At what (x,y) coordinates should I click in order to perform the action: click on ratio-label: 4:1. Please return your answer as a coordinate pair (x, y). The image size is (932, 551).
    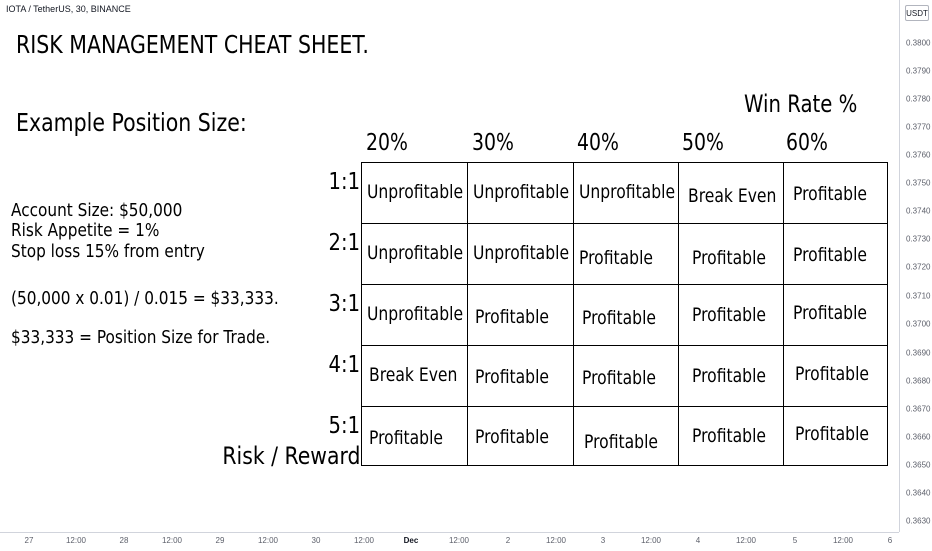
    Looking at the image, I should click on (344, 365).